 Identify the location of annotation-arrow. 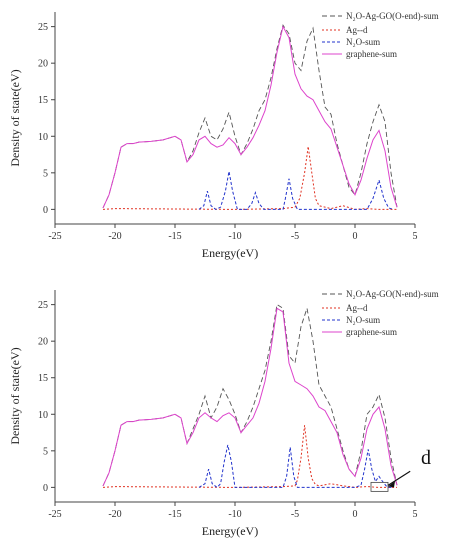
(399, 478).